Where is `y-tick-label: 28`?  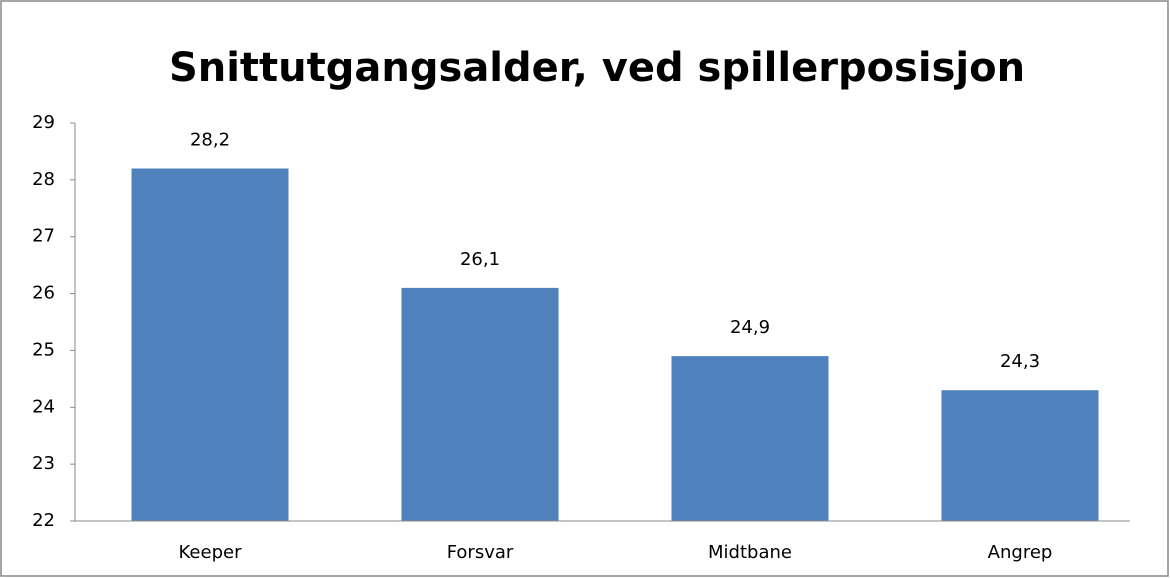
y-tick-label: 28 is located at coordinates (43, 179).